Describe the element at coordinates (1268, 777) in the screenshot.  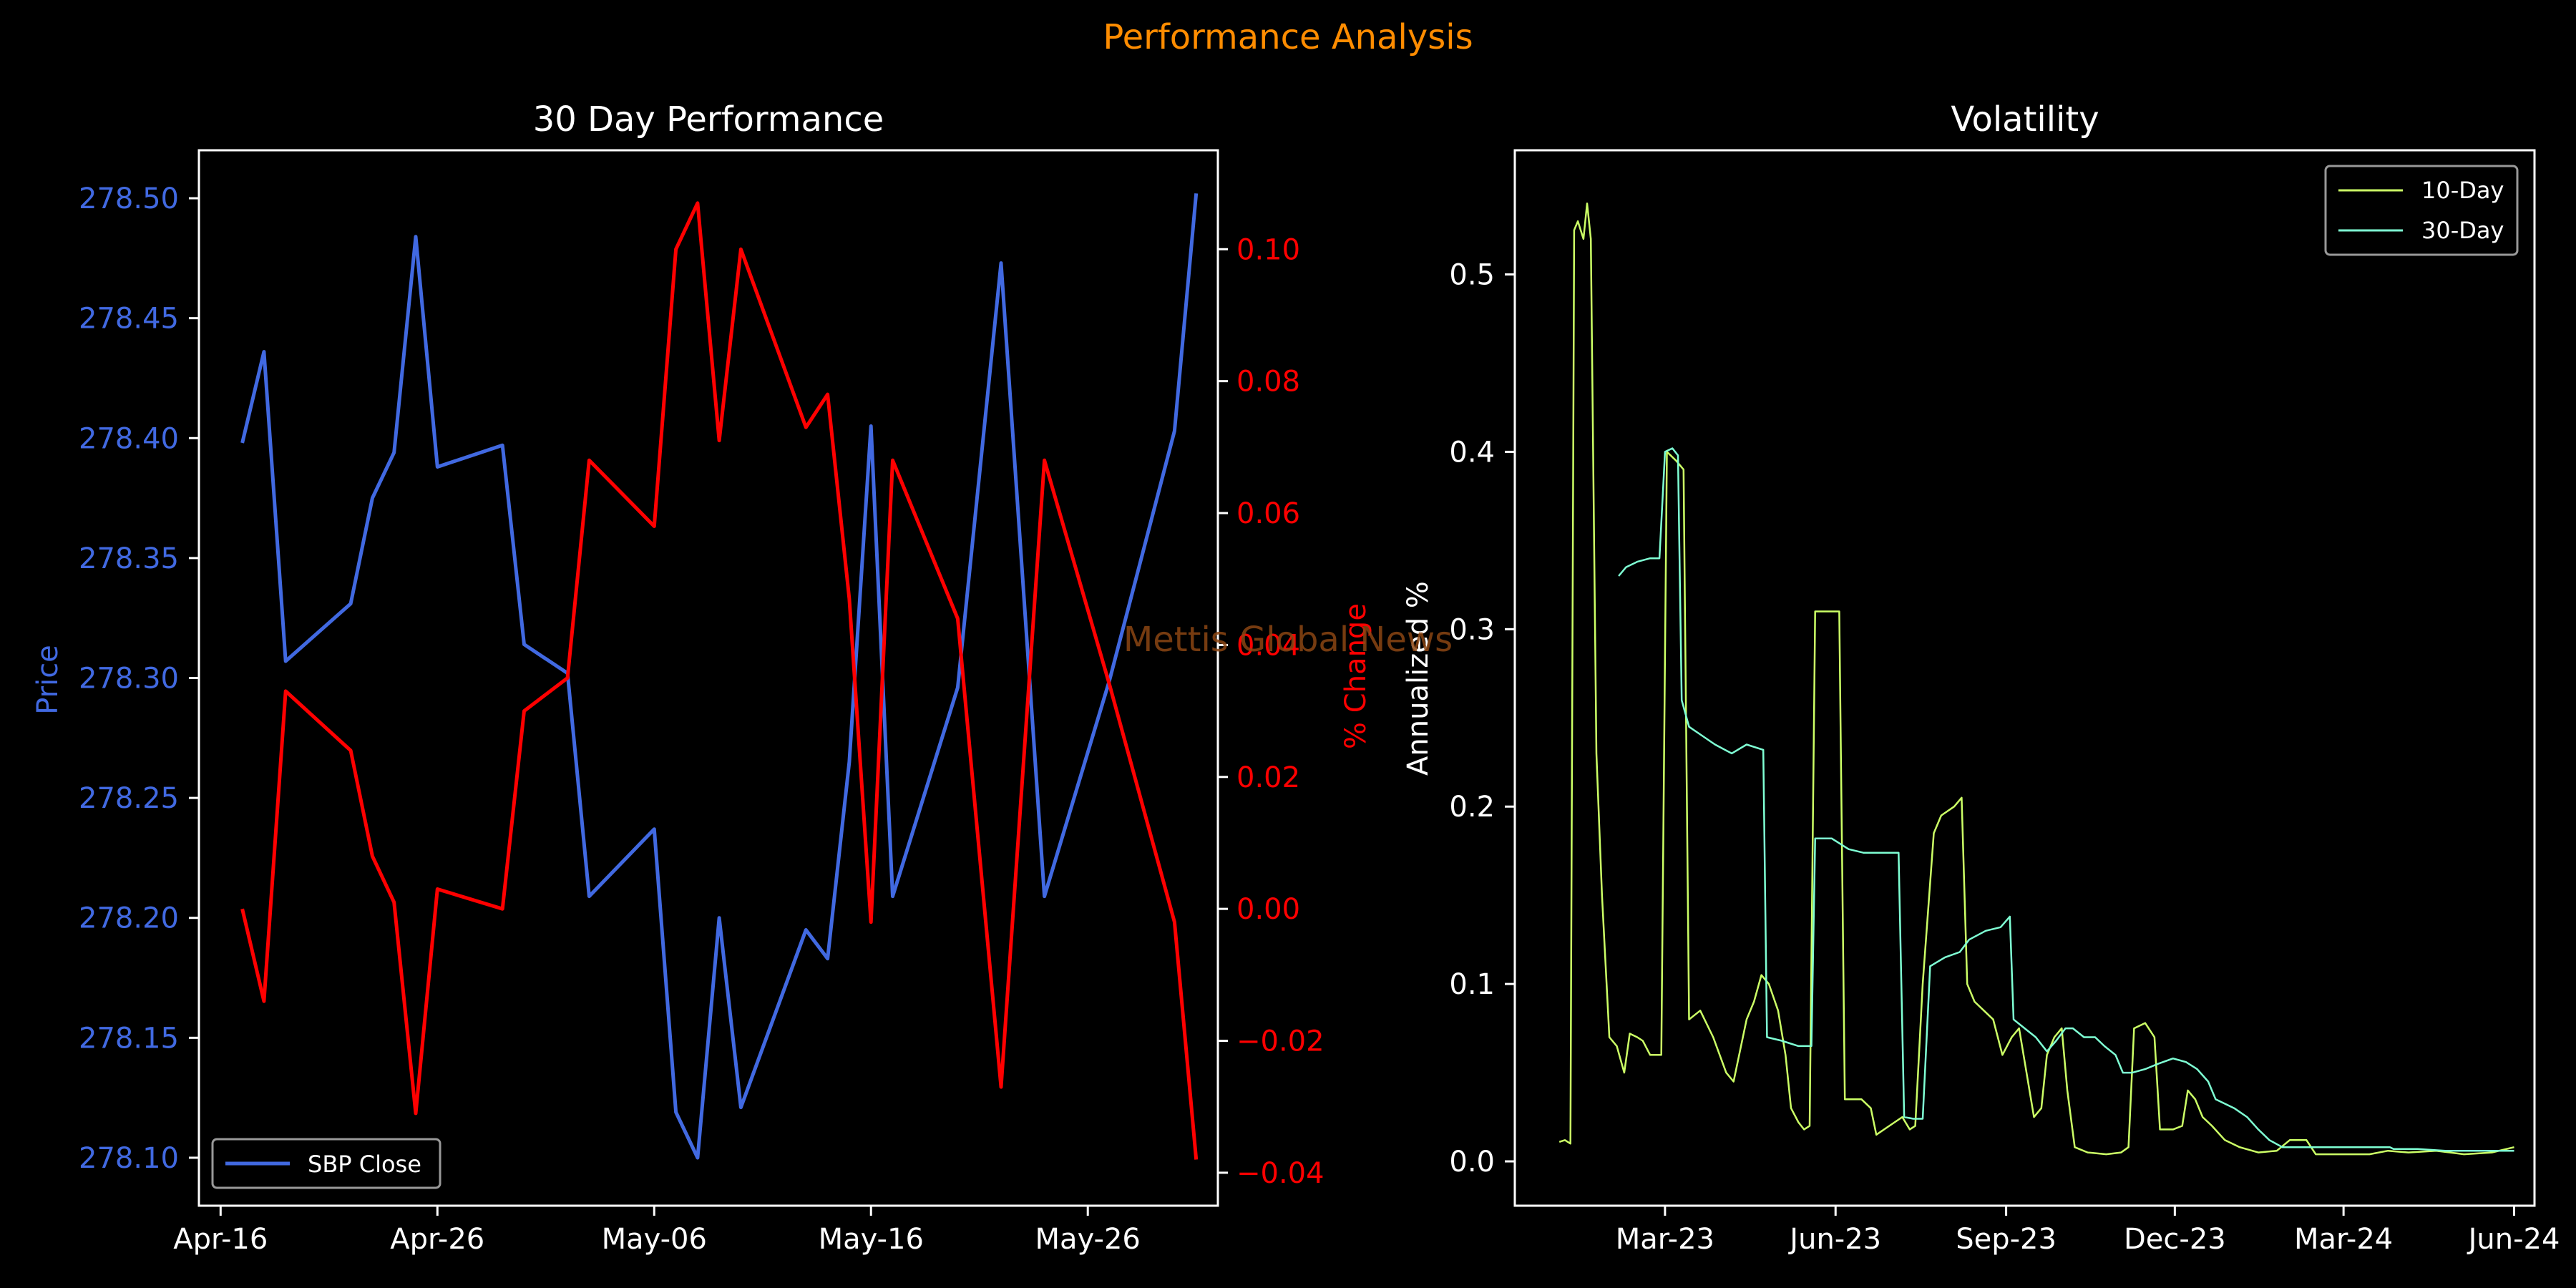
I see `right-y-tick-label: 0.02` at that location.